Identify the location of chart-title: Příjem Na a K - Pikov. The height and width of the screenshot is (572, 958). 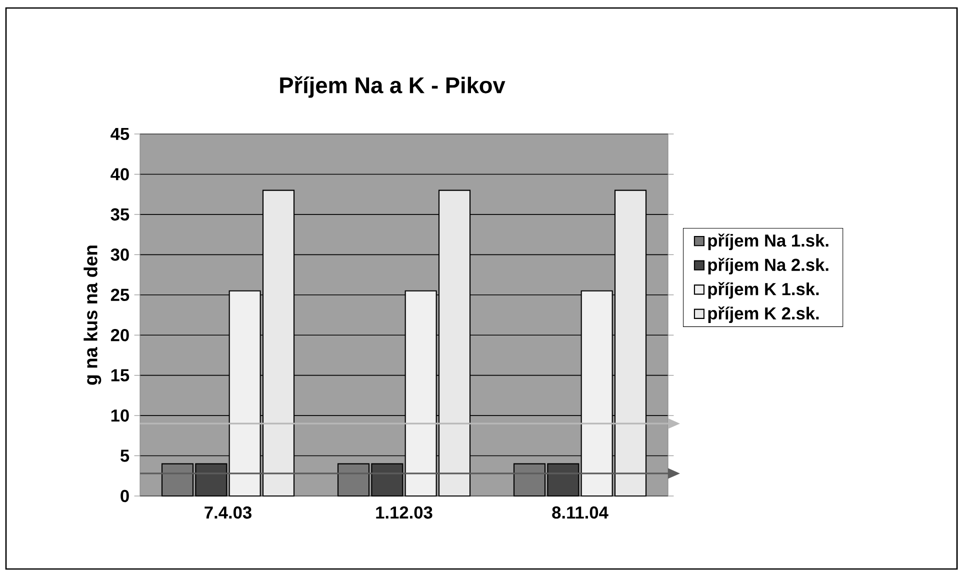
(393, 87).